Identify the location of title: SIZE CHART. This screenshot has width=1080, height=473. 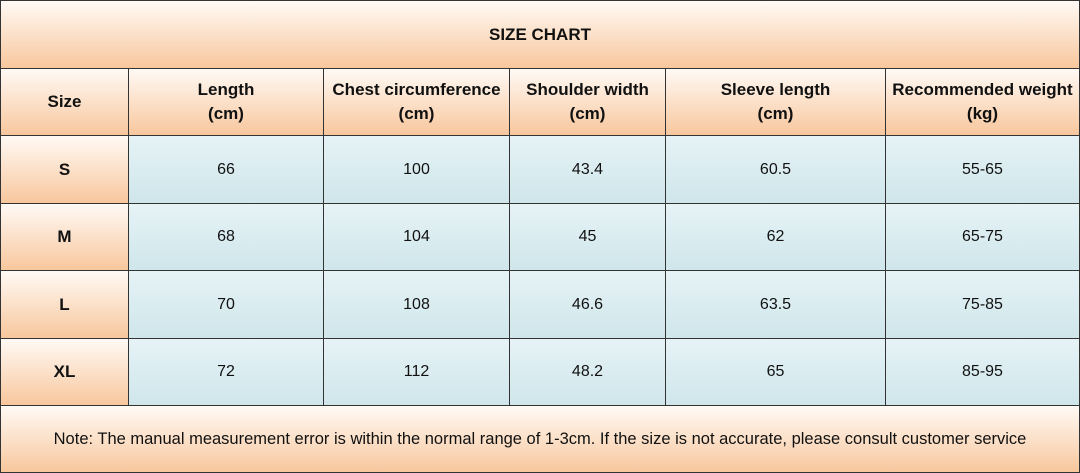
(540, 35).